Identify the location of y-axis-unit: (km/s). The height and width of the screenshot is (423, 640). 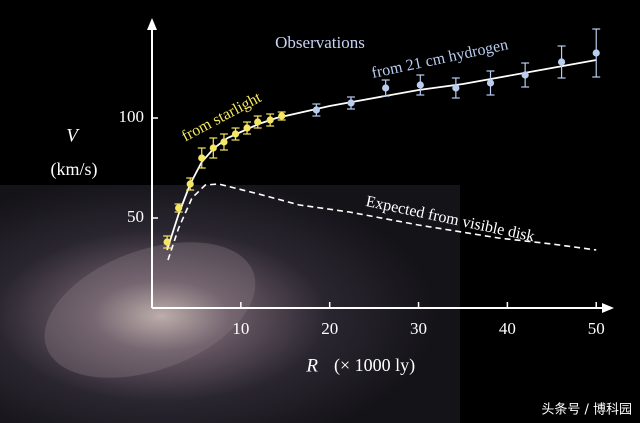
(74, 169).